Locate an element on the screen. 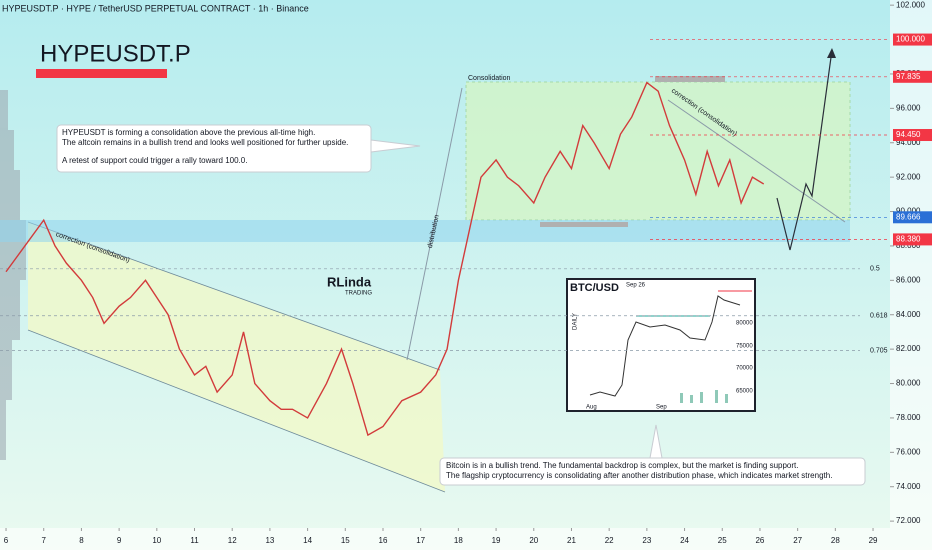 This screenshot has height=550, width=932. x-tick-label: 9 is located at coordinates (119, 540).